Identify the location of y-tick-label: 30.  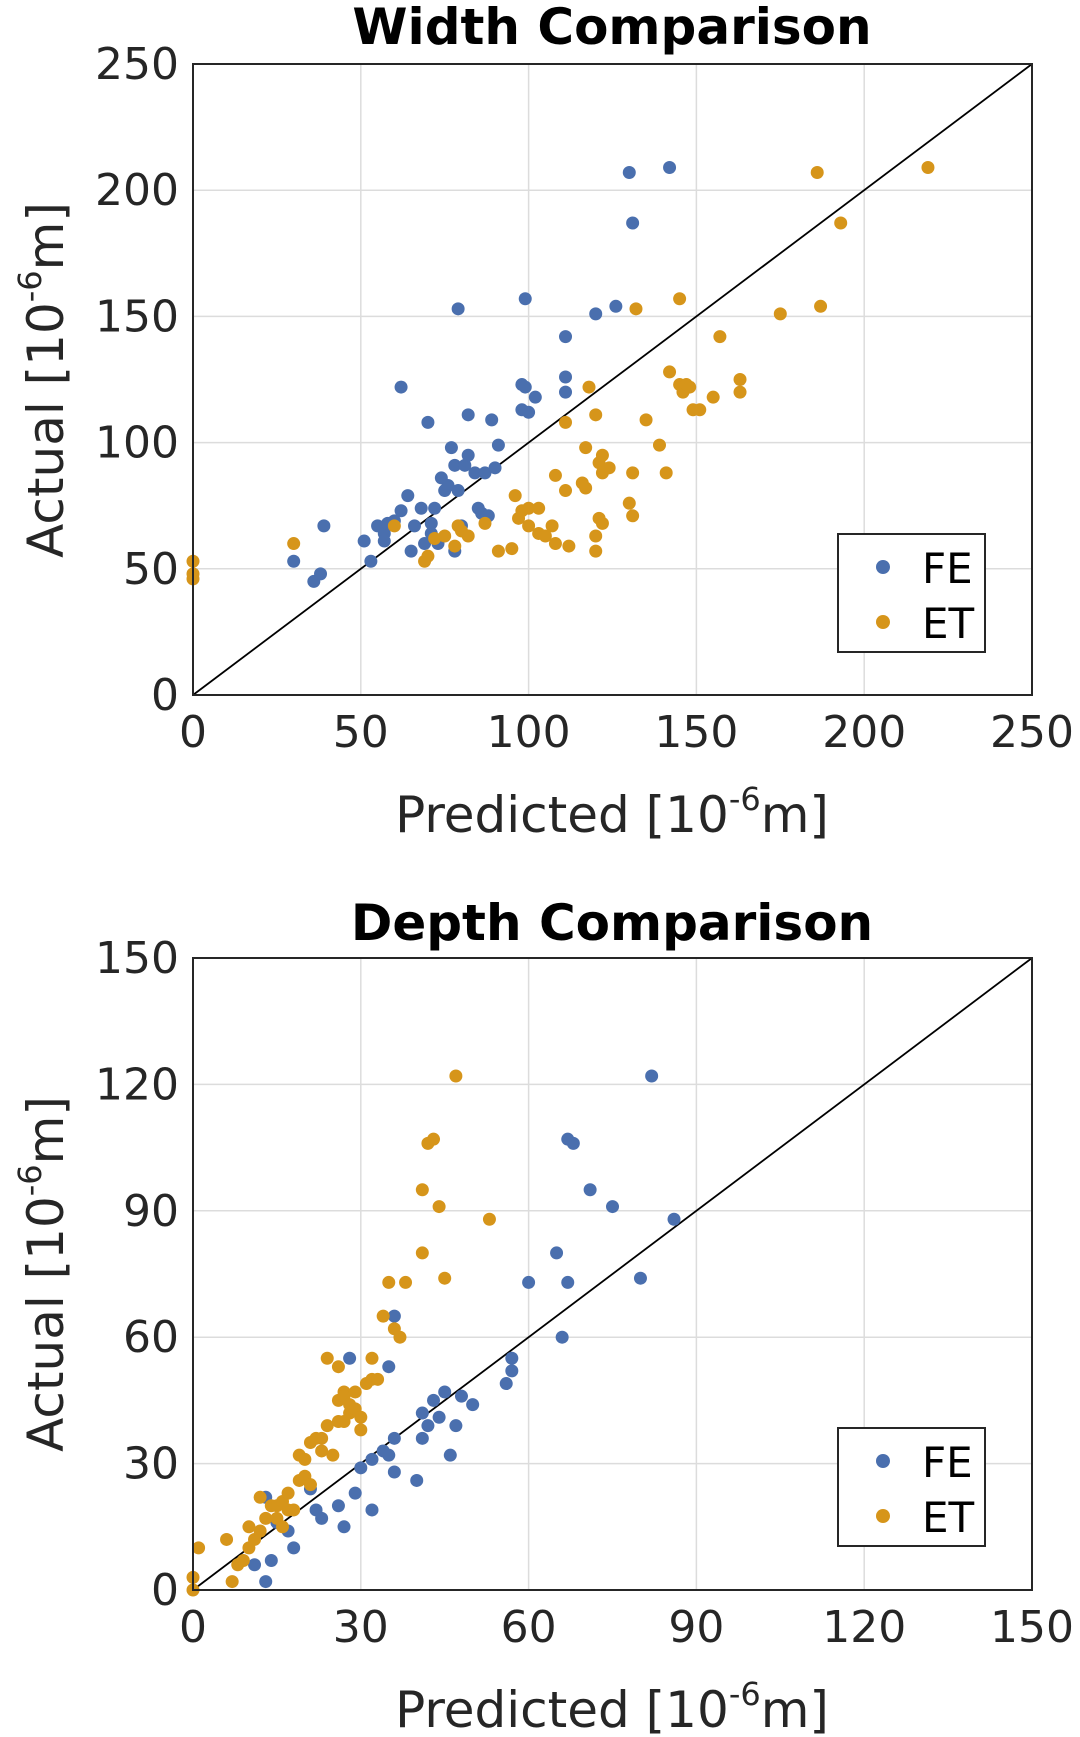
(151, 1464).